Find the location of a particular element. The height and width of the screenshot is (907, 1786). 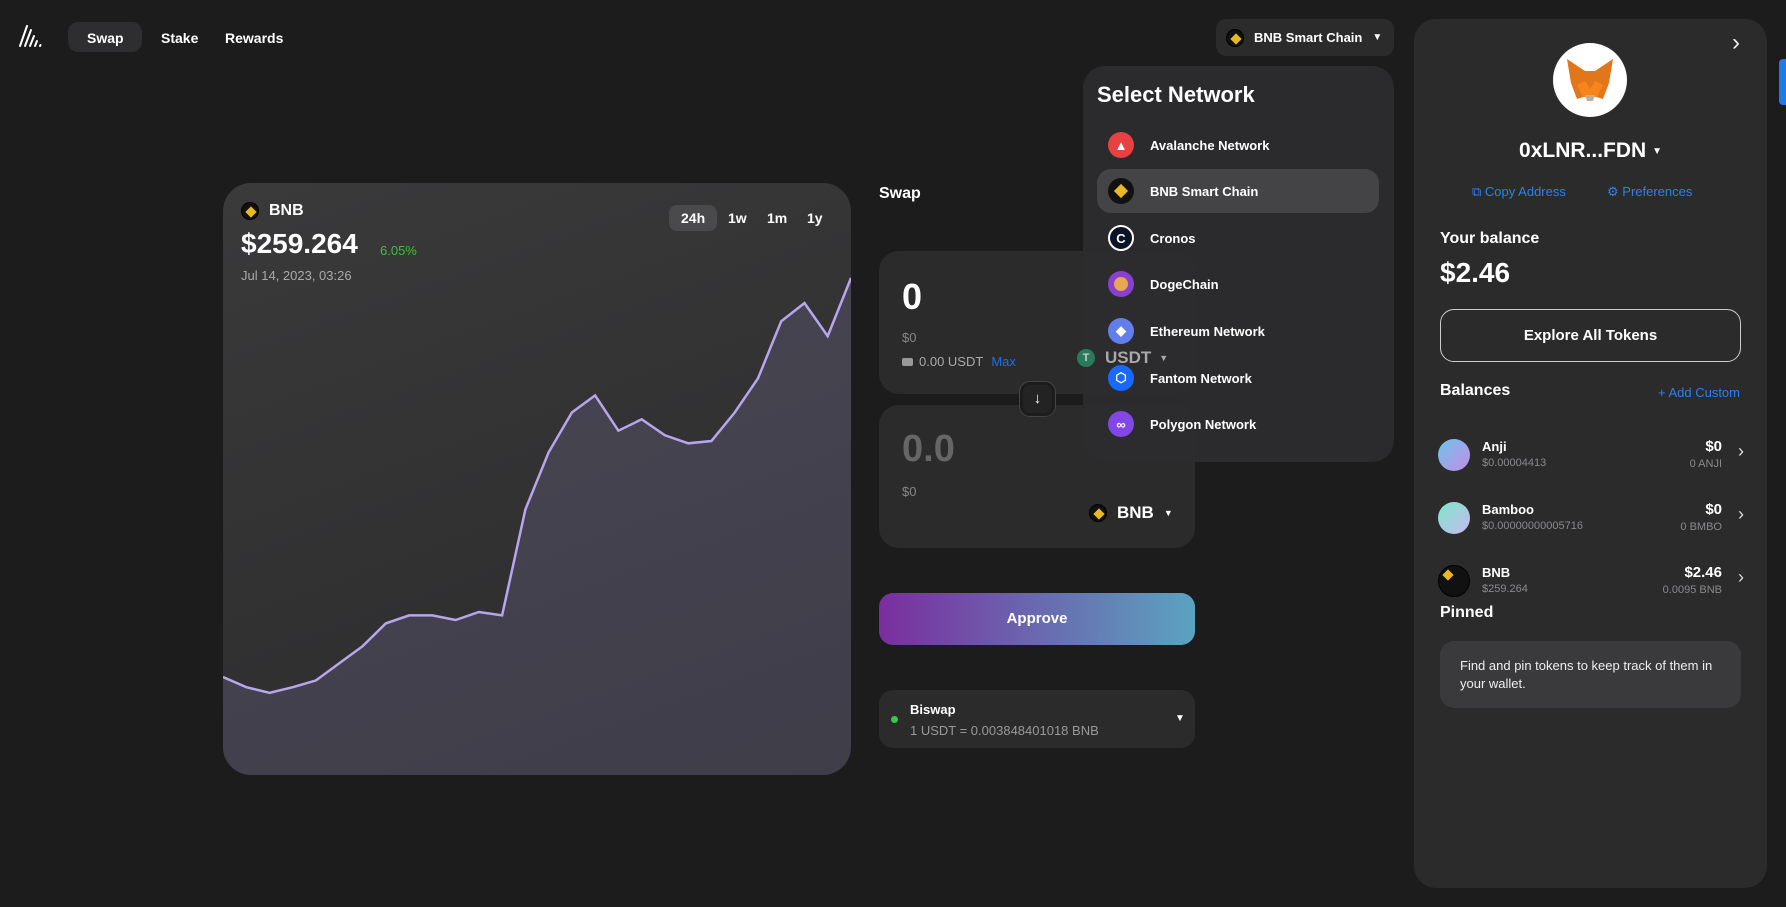

add-custom-button: + Add Custom is located at coordinates (1698, 392).